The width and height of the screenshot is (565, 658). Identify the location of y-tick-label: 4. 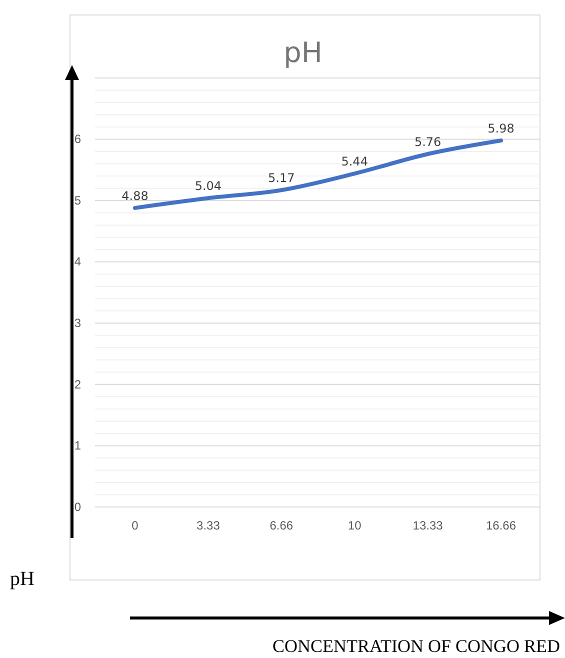
(78, 261).